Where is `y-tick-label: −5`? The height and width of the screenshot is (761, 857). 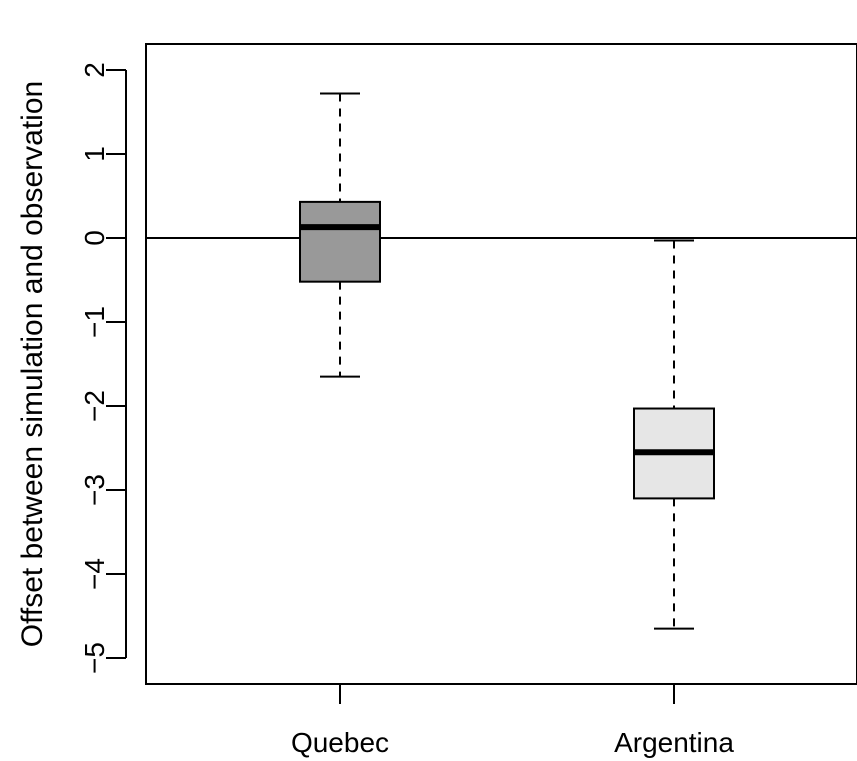 y-tick-label: −5 is located at coordinates (94, 658).